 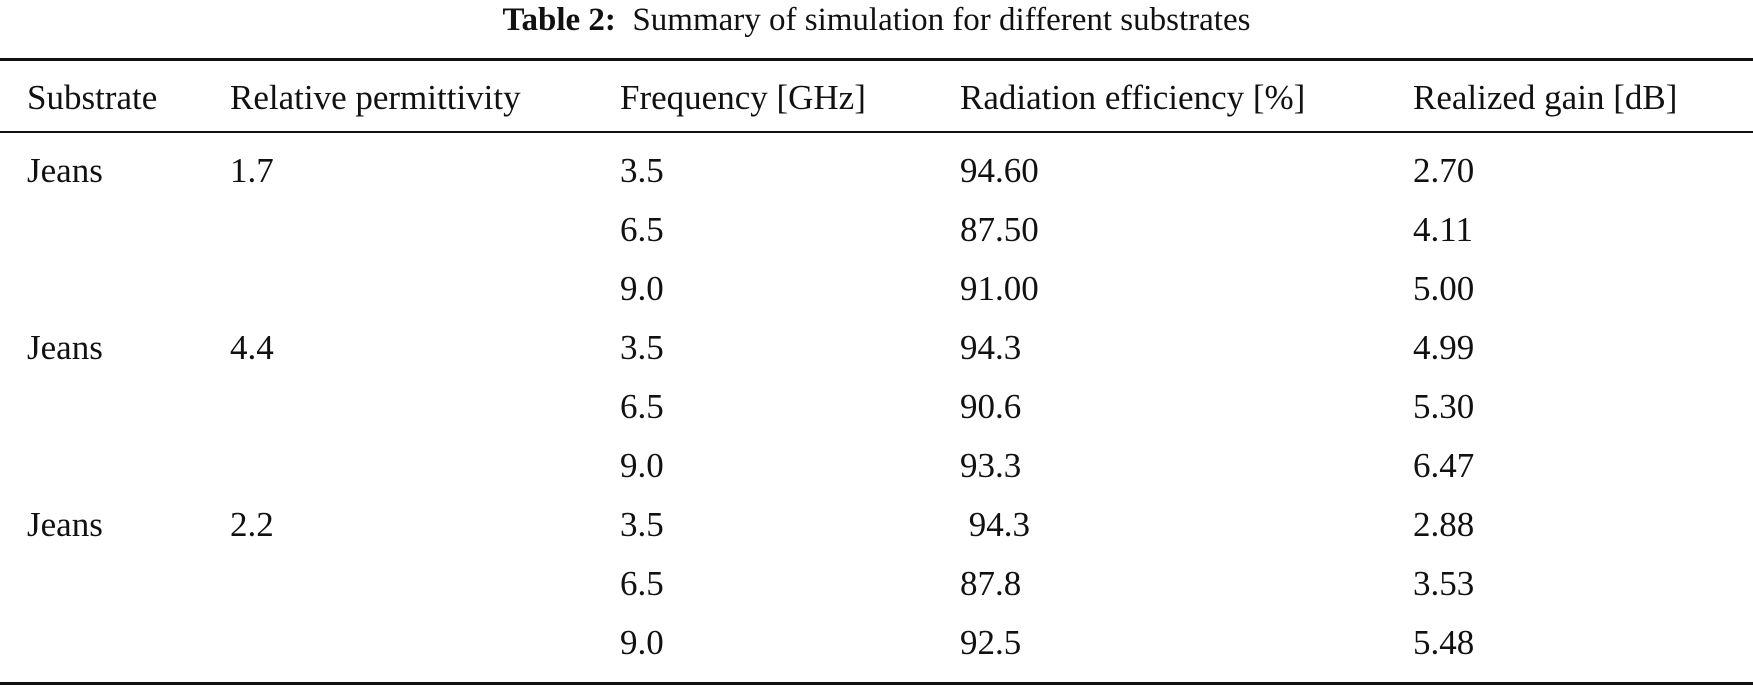 I want to click on header-radiation-efficiency: Radiation efficiency [%], so click(x=1133, y=97).